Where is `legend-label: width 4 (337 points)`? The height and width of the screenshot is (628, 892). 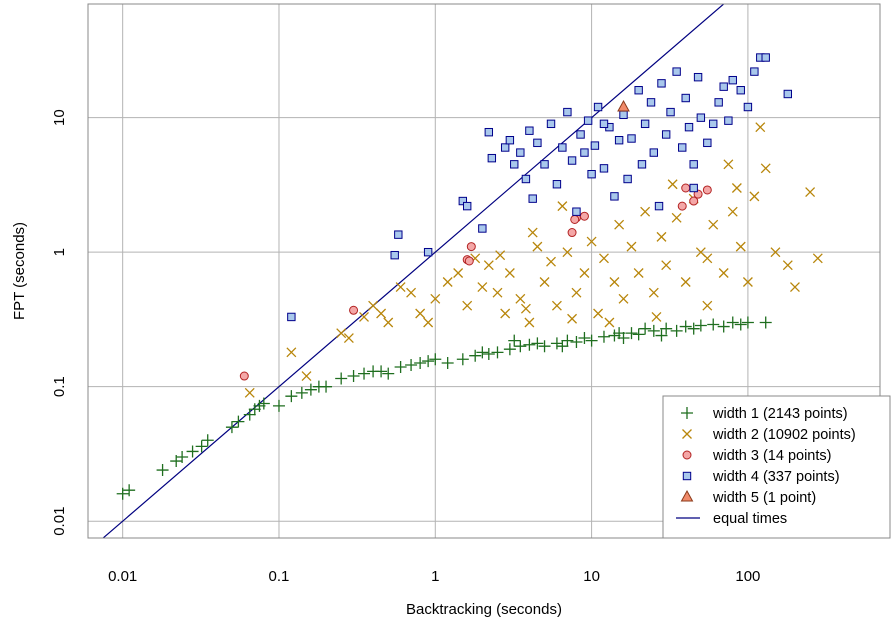
legend-label: width 4 (337 points) is located at coordinates (776, 477).